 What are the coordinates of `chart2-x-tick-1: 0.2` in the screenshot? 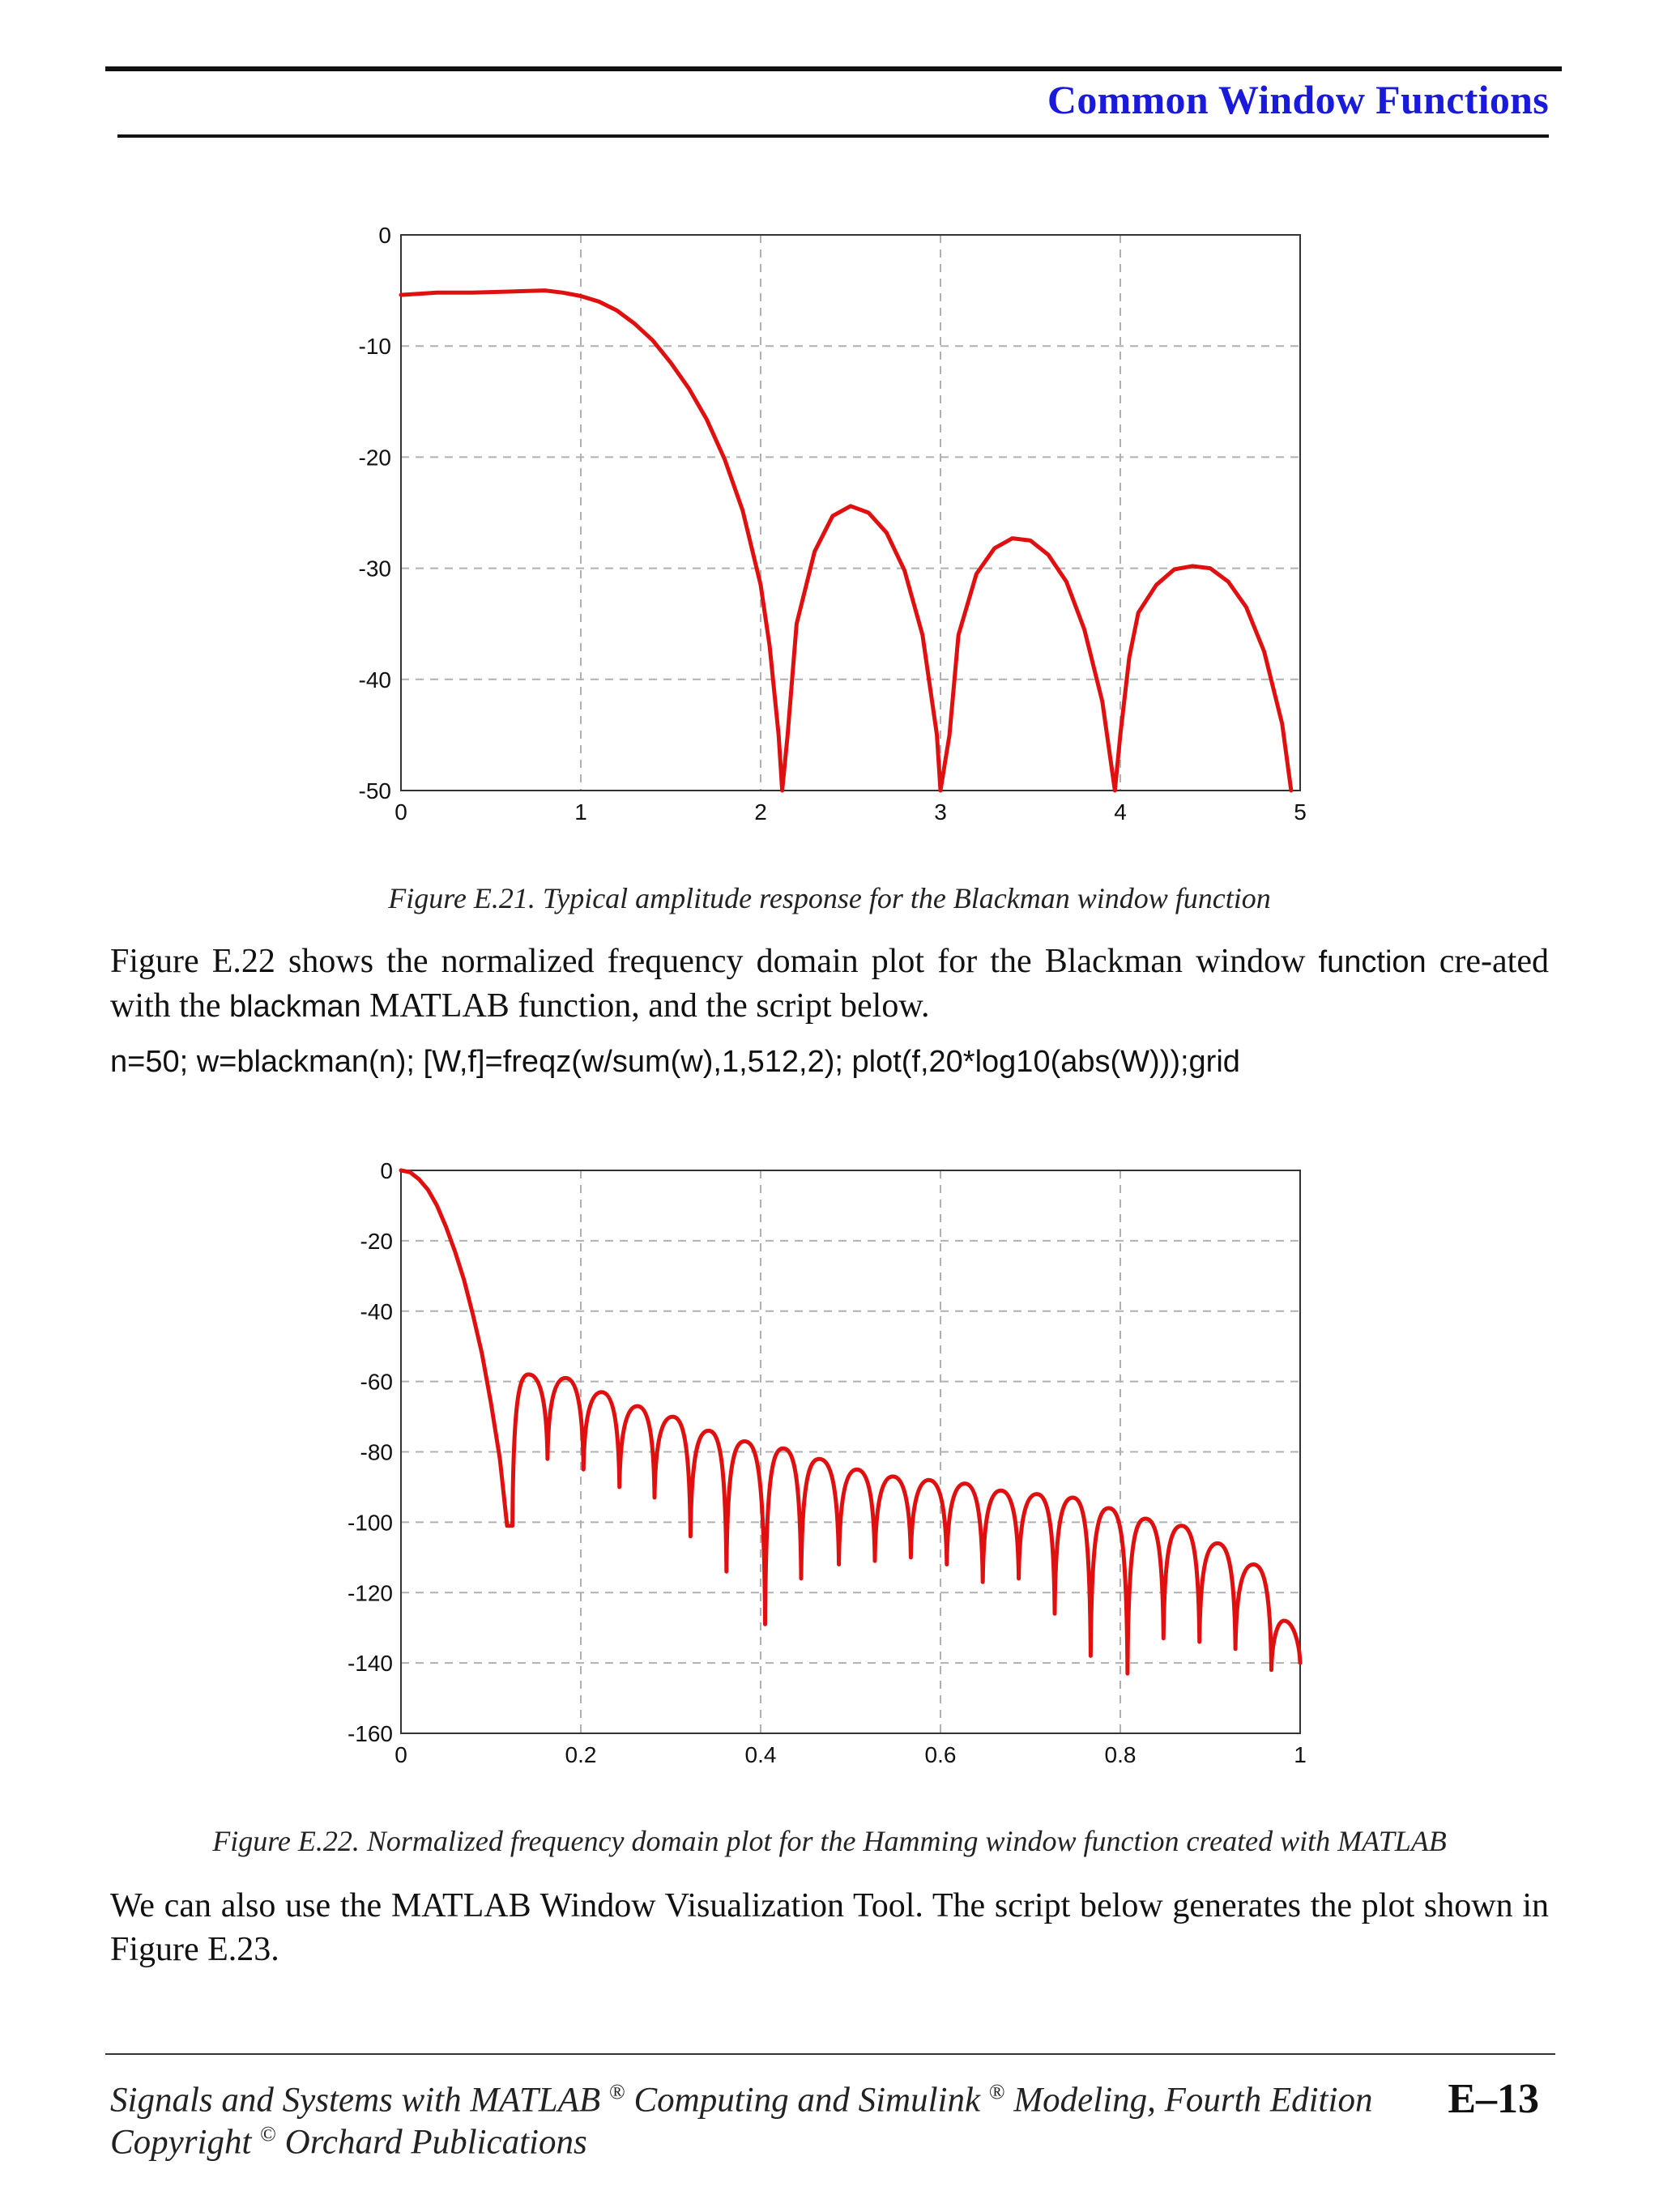 It's located at (581, 1754).